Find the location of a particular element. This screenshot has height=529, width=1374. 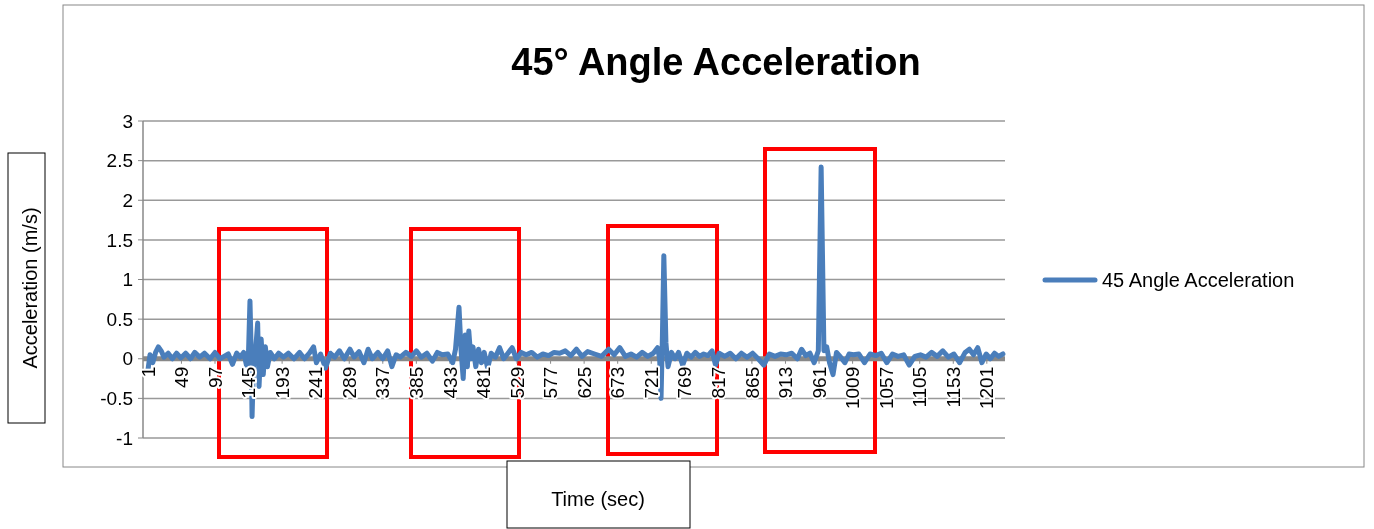

x-tick-label: 241 is located at coordinates (316, 382).